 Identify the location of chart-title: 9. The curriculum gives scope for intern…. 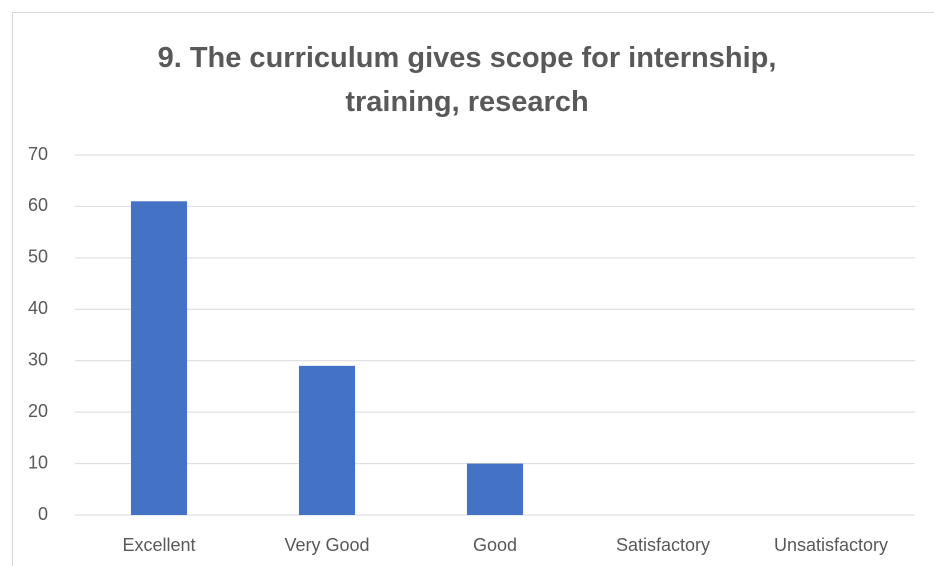
(467, 80).